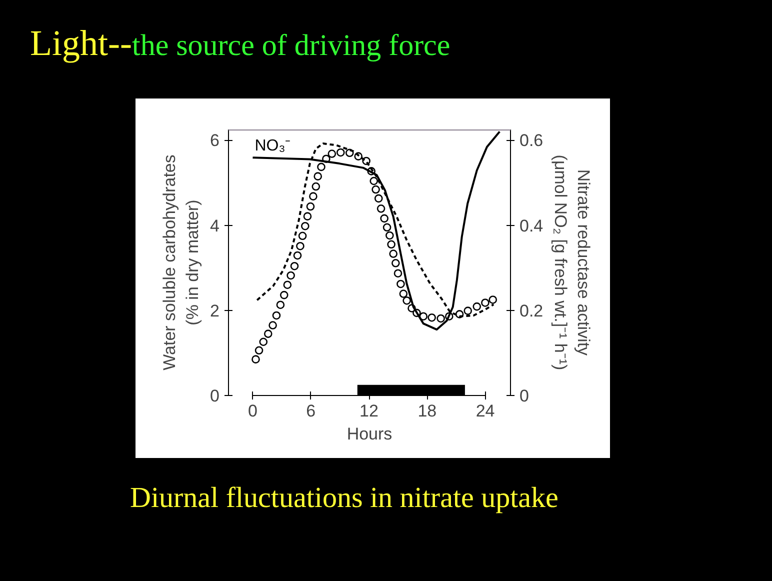  What do you see at coordinates (485, 411) in the screenshot?
I see `x-tick-label: 24` at bounding box center [485, 411].